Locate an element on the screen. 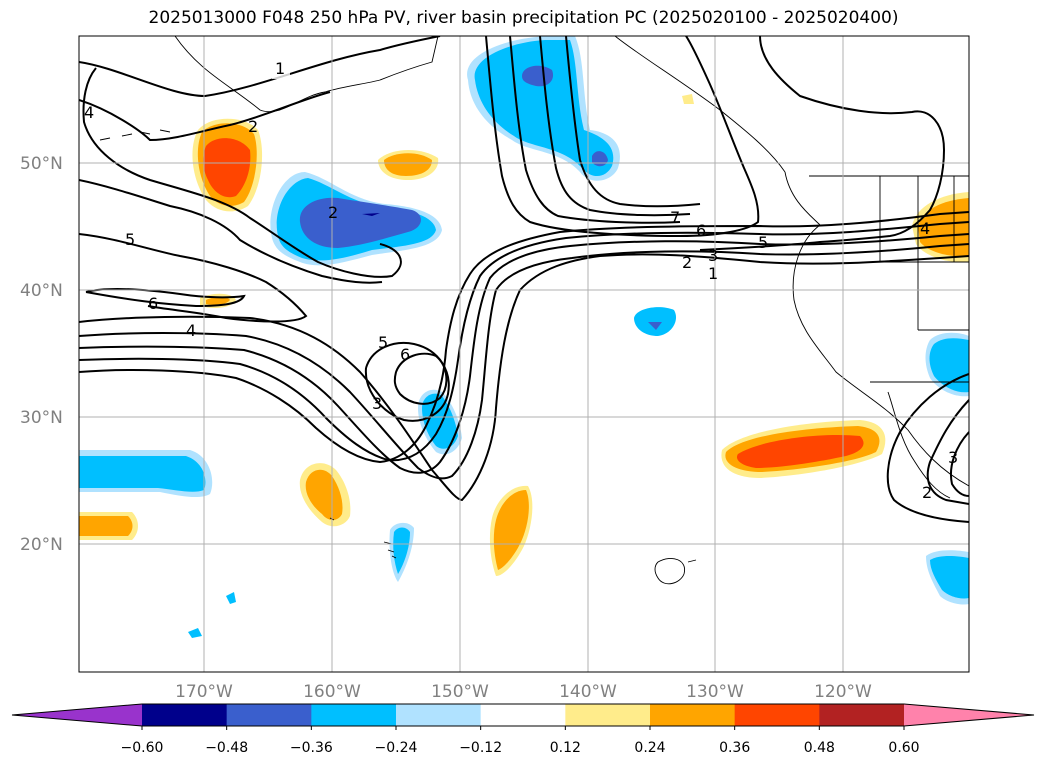  lon-label-160w: 160°W is located at coordinates (332, 692).